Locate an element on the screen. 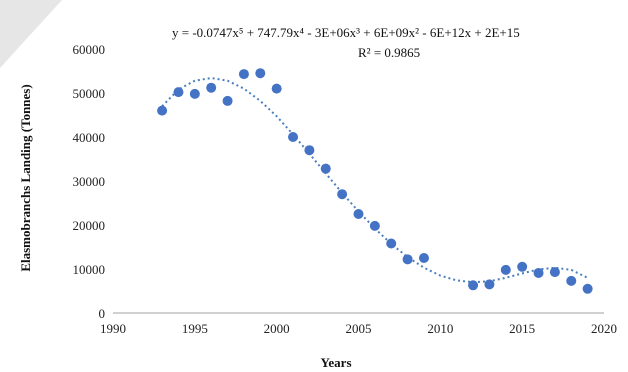 Image resolution: width=628 pixels, height=372 pixels. x-tick-label: 2020 is located at coordinates (604, 328).